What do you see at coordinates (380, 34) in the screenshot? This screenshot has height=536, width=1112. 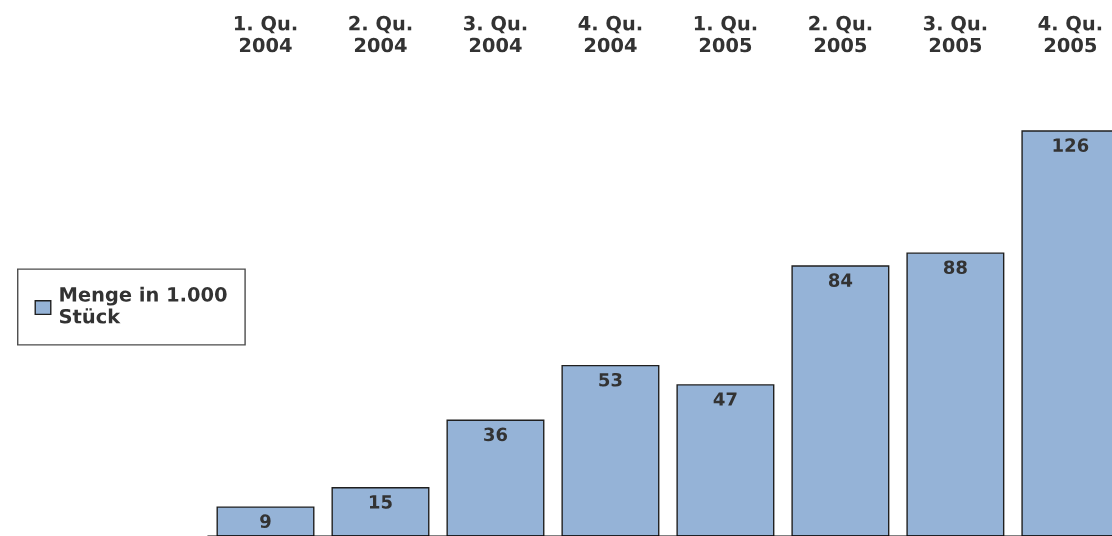 I see `x-tick-label: 2. Qu. 2004` at bounding box center [380, 34].